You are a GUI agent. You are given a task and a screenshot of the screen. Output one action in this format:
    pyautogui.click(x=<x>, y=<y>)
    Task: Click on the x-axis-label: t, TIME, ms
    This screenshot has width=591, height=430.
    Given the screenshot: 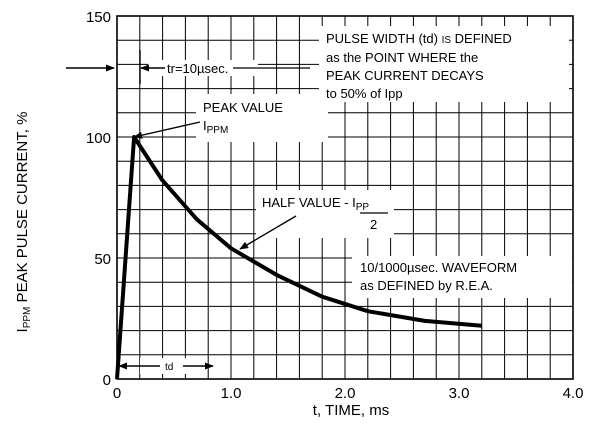 What is the action you would take?
    pyautogui.click(x=351, y=410)
    